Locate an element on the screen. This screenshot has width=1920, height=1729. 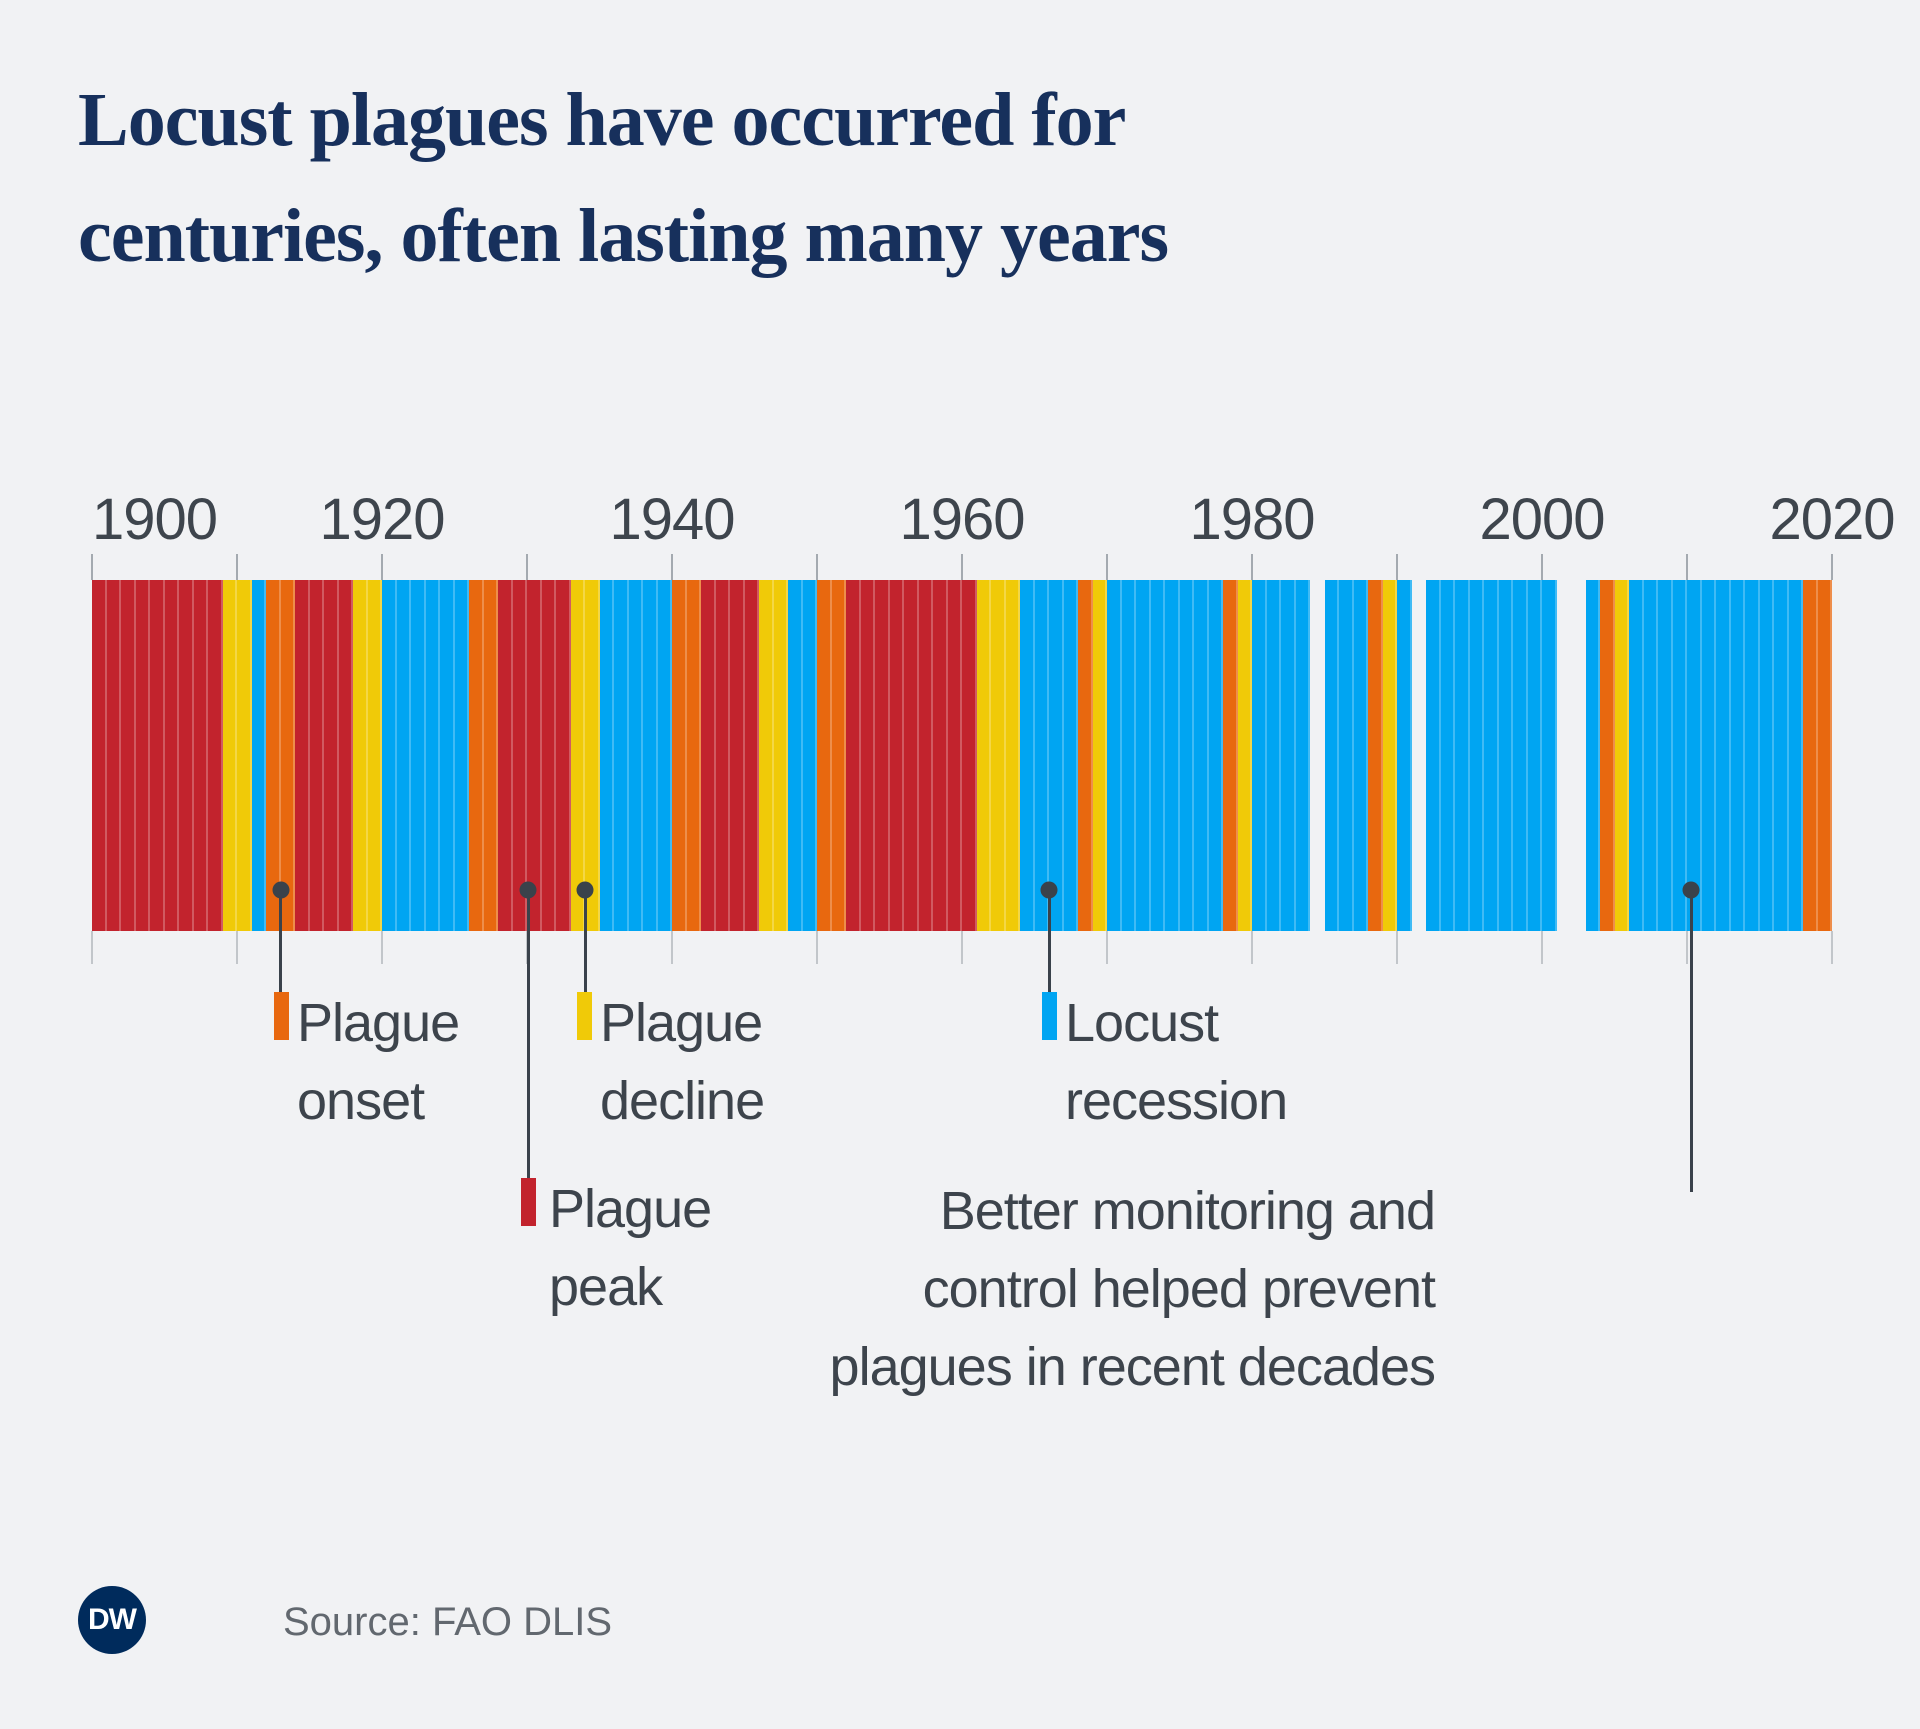
year-cell-1970-recession is located at coordinates (1114, 755).